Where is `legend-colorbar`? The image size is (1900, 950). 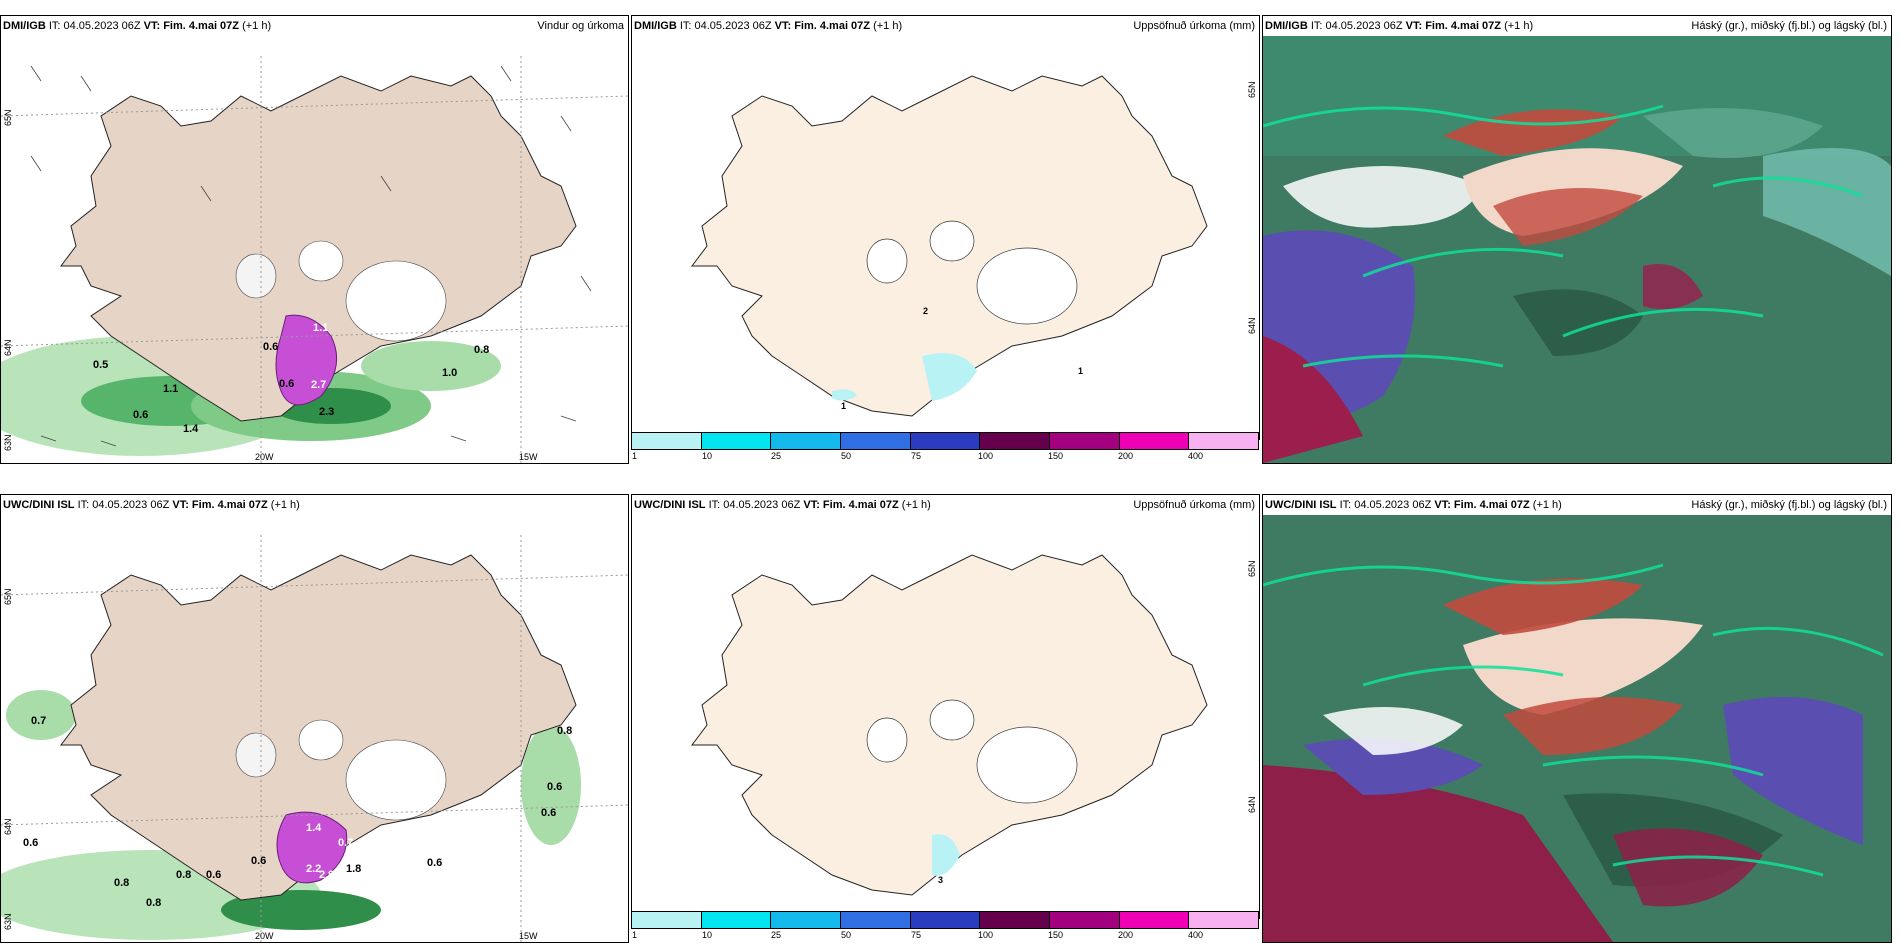 legend-colorbar is located at coordinates (945, 920).